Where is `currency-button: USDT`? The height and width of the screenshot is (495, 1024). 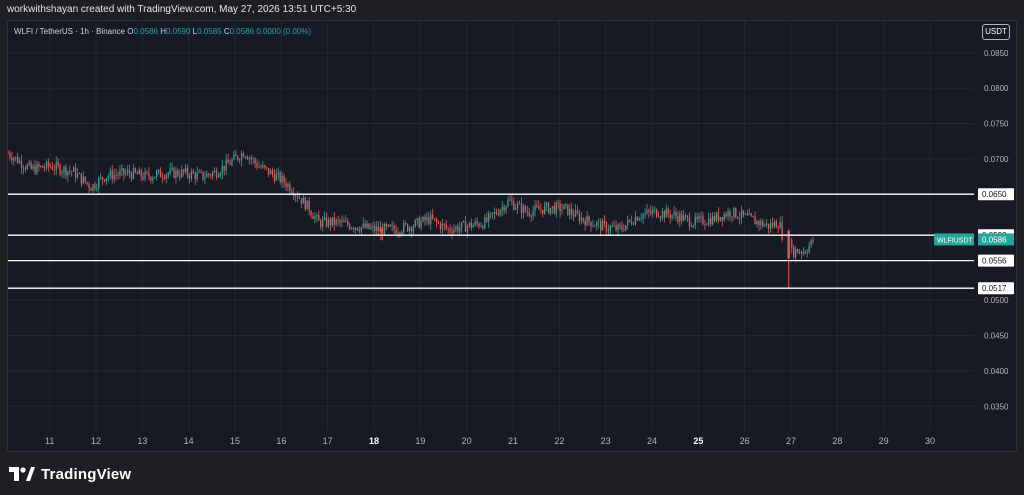
currency-button: USDT is located at coordinates (996, 32).